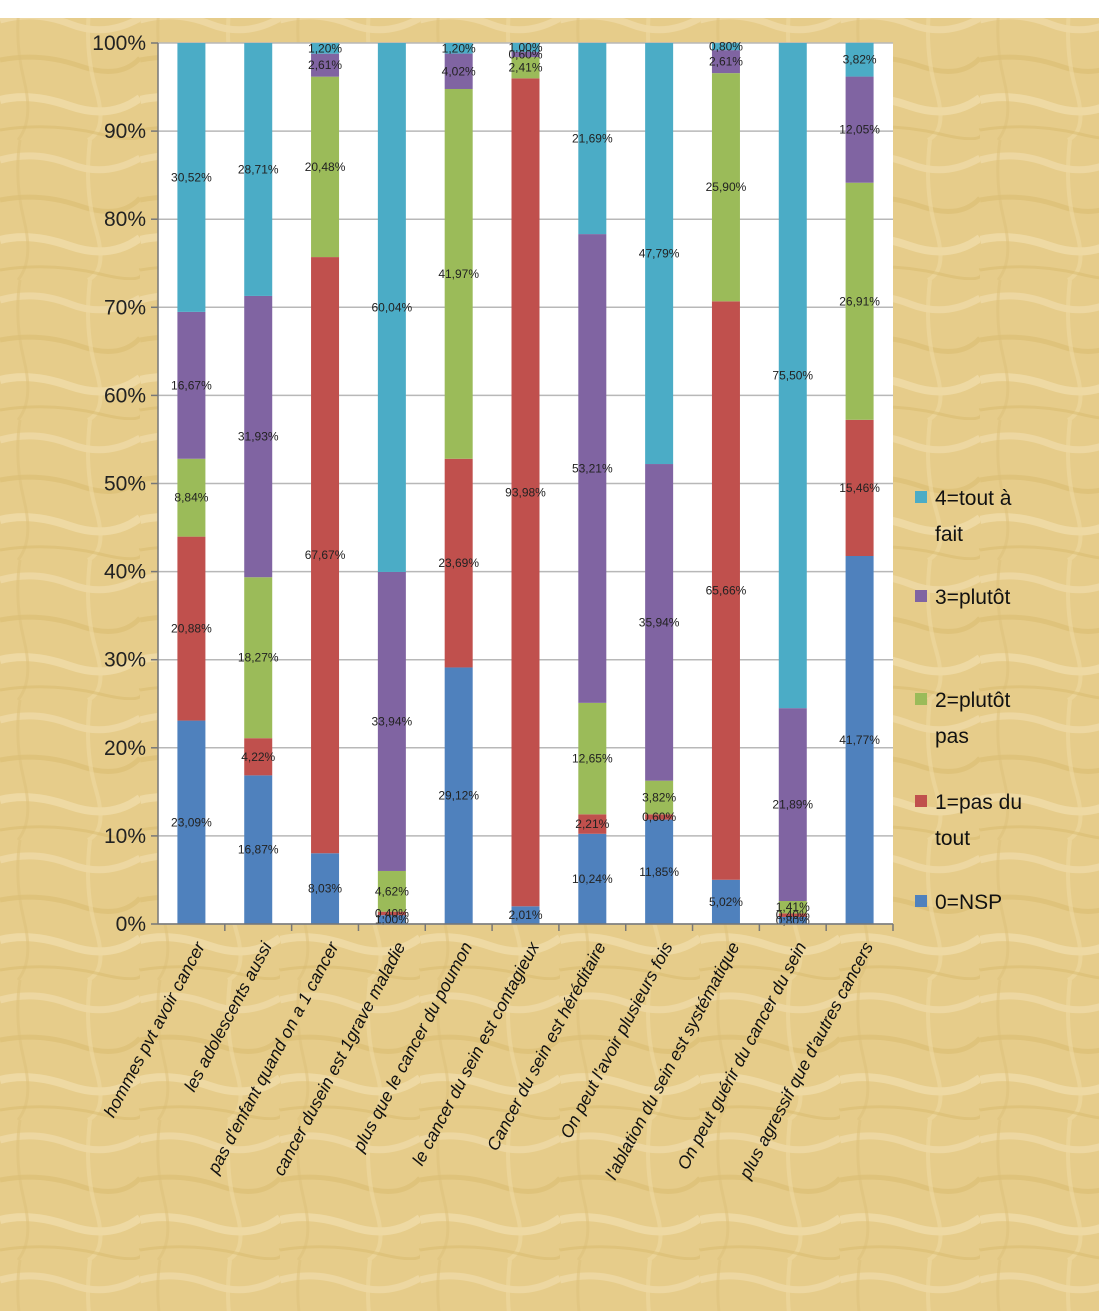  I want to click on data-label: 4,62%, so click(392, 891).